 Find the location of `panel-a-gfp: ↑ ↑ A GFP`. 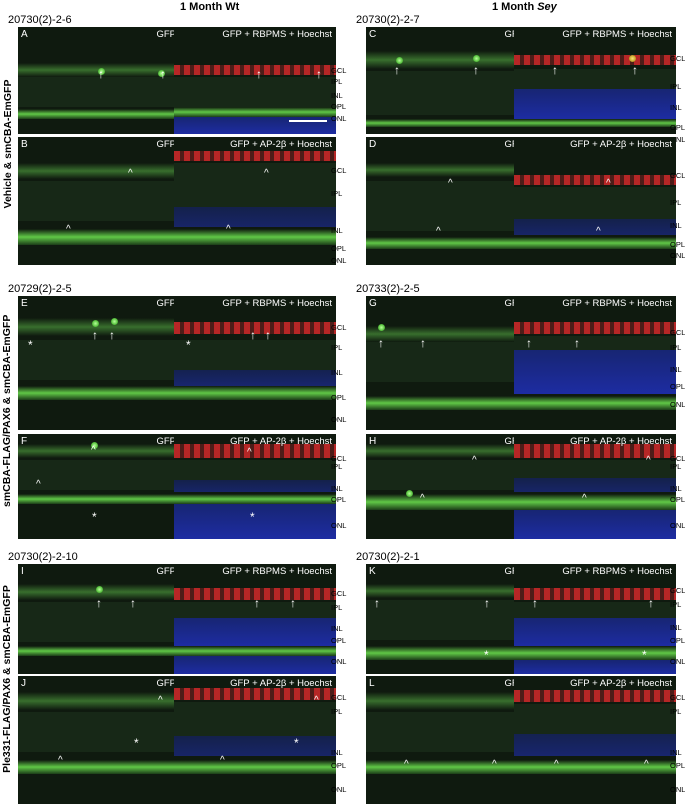

panel-a-gfp: ↑ ↑ A GFP is located at coordinates (99, 80).